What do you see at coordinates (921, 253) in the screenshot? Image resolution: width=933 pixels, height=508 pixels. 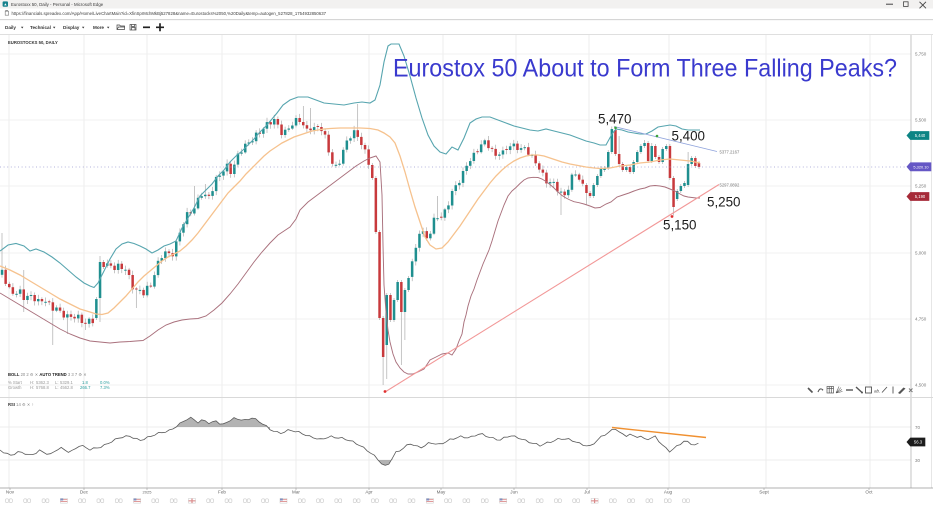 I see `svg-text: 5,000` at bounding box center [921, 253].